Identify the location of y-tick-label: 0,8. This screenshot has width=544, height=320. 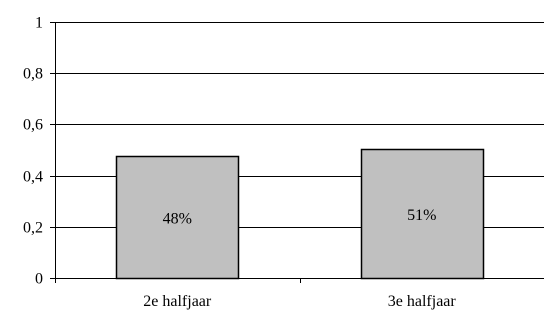
(33, 74).